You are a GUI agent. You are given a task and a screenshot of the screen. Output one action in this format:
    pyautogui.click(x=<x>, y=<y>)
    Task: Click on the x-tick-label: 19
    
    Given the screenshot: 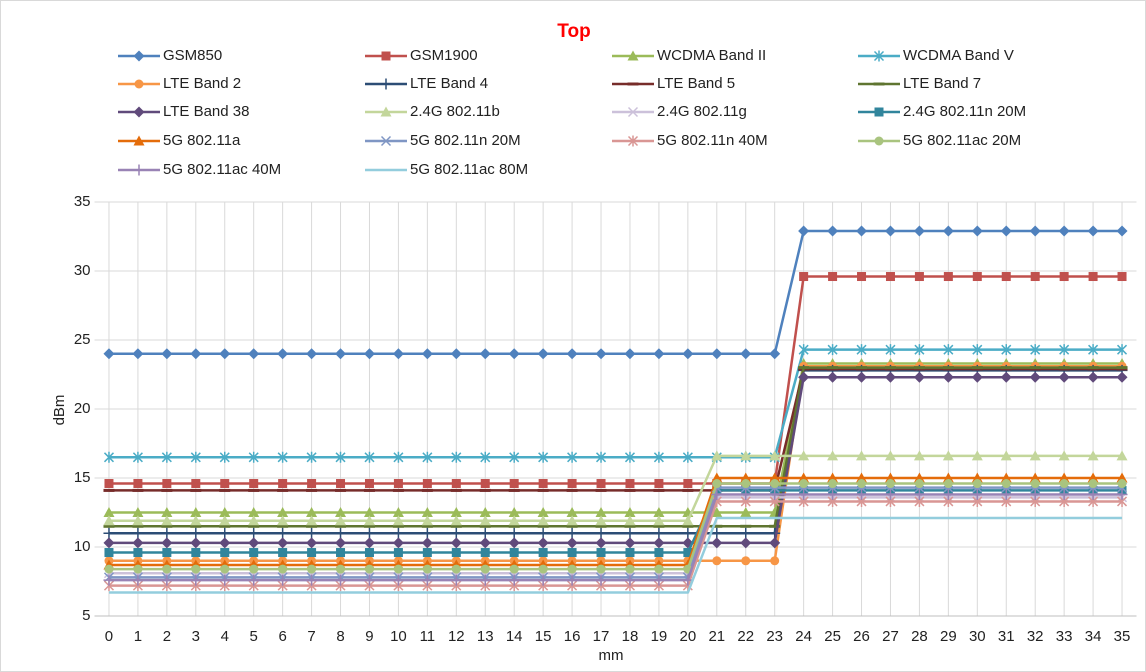 What is the action you would take?
    pyautogui.click(x=659, y=636)
    